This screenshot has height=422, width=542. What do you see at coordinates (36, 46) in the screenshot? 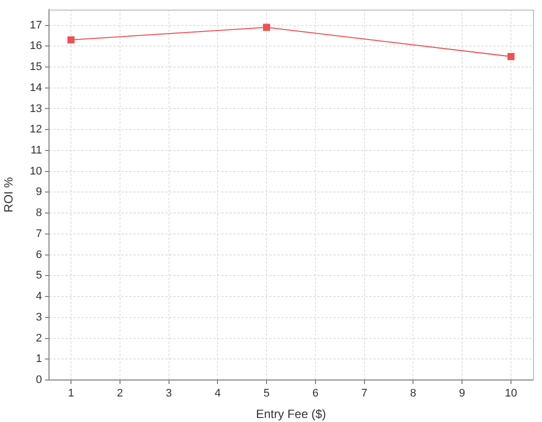
I see `y-tick-label: 16` at bounding box center [36, 46].